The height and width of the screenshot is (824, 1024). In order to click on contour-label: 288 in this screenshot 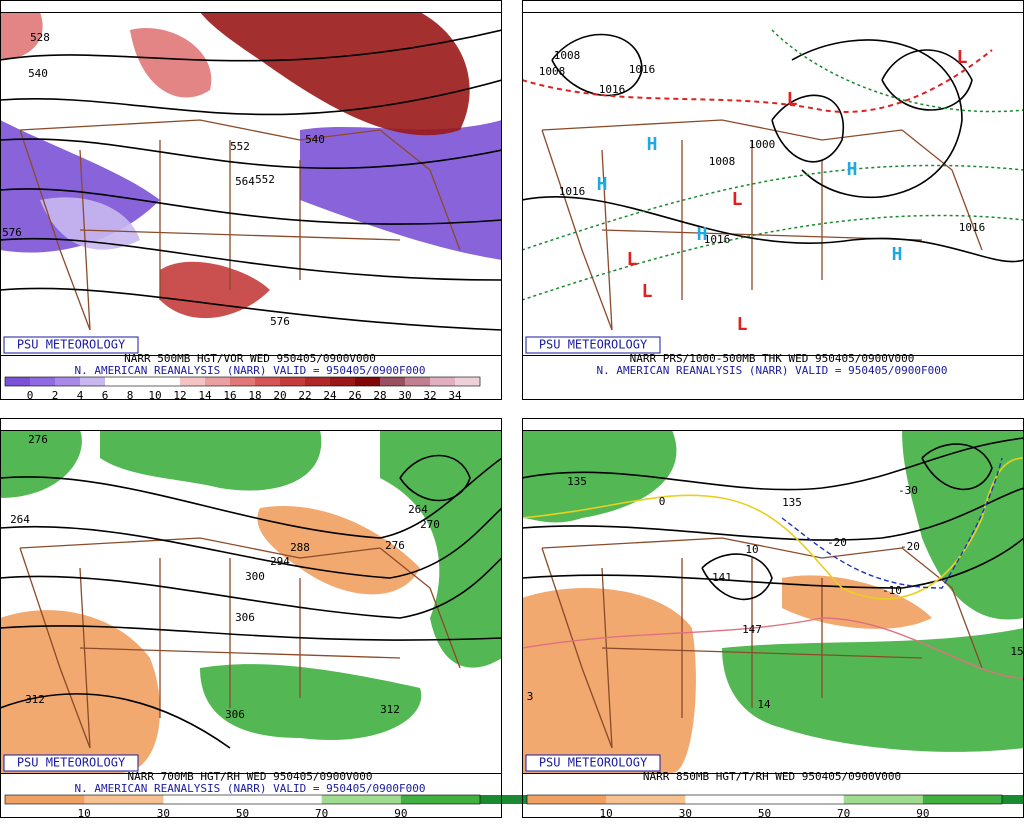, I will do `click(300, 547)`.